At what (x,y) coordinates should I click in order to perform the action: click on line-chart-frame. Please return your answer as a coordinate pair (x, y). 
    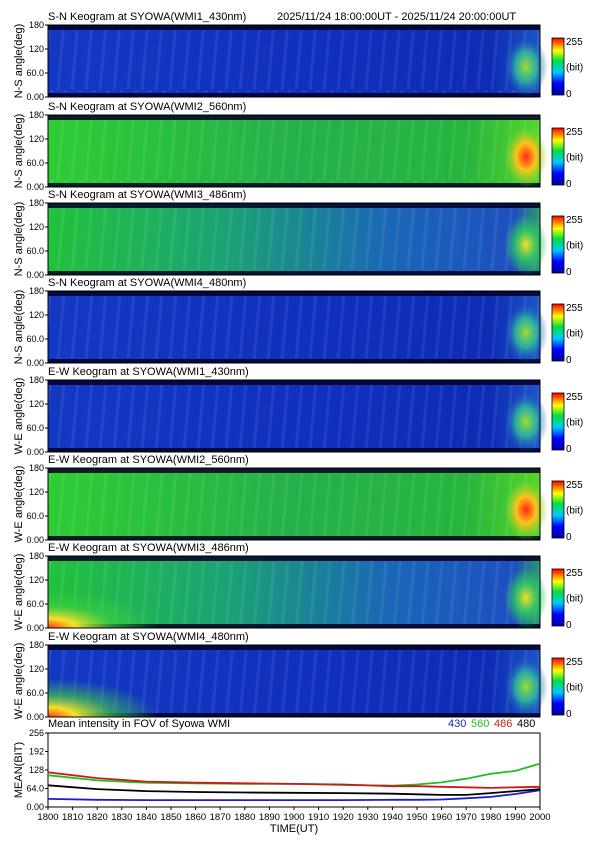
    Looking at the image, I should click on (294, 770).